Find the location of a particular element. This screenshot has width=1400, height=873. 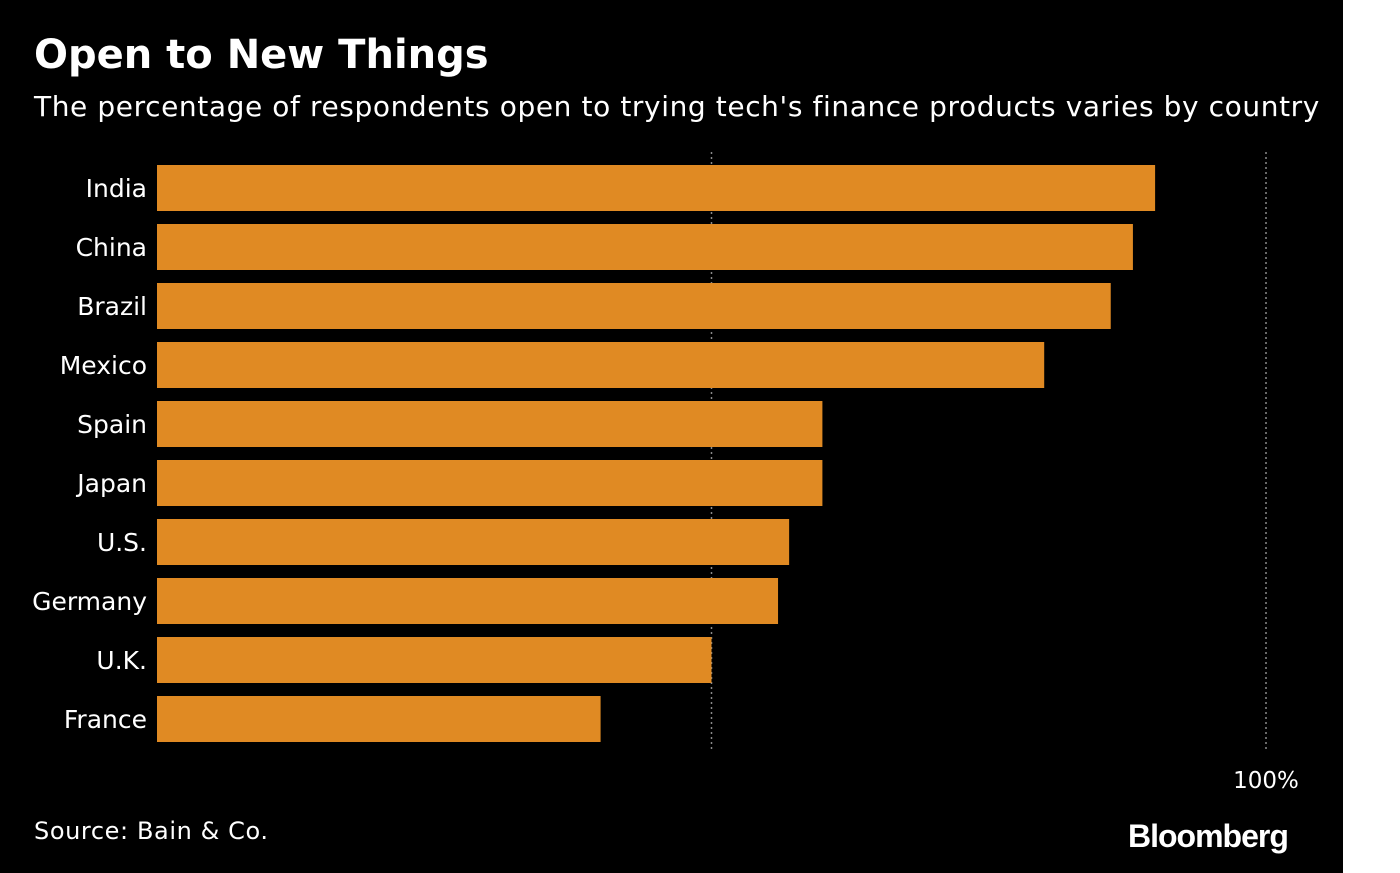

chart-title: Open to New Things is located at coordinates (261, 55).